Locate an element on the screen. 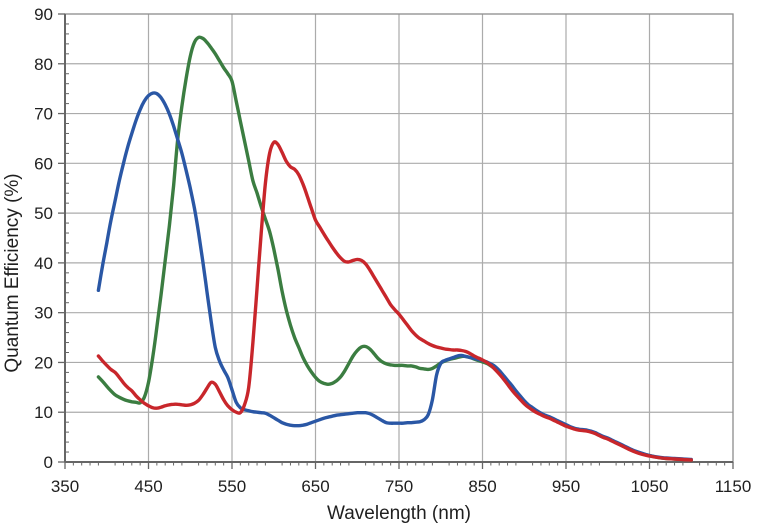 Image resolution: width=760 pixels, height=527 pixels. y-tick-label: 10 is located at coordinates (43, 412).